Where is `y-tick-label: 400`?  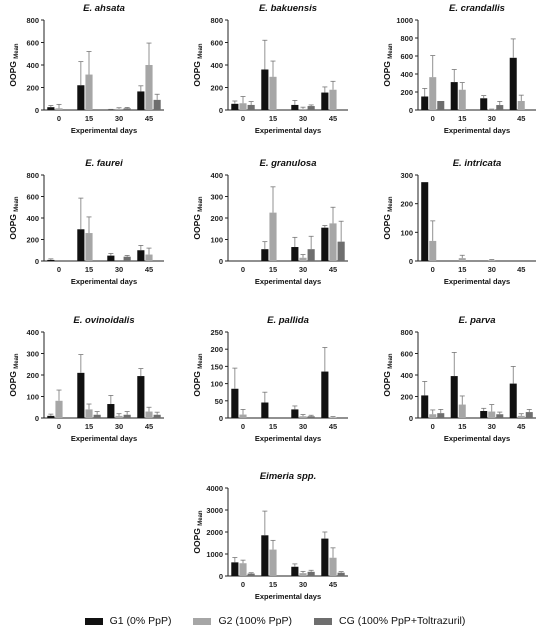 y-tick-label: 400 is located at coordinates (216, 65).